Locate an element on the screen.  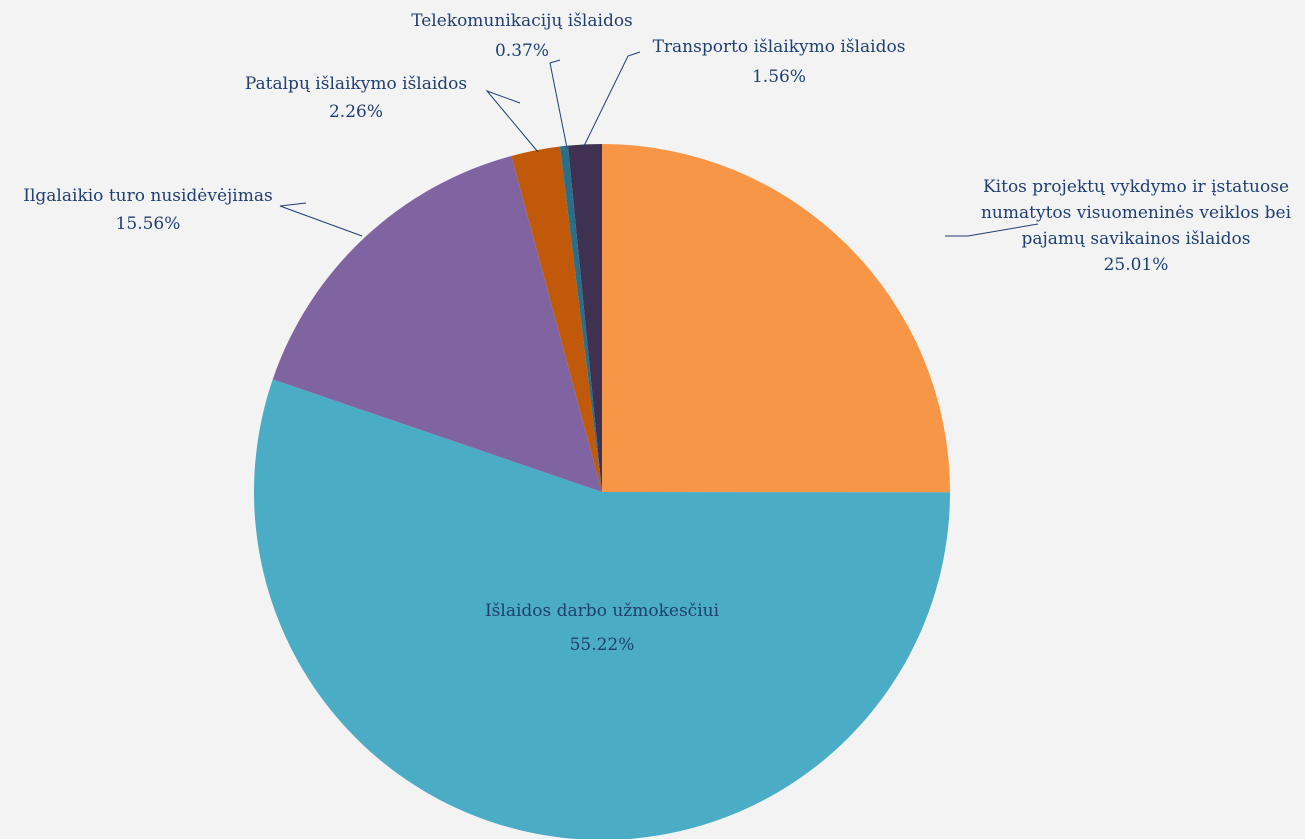
slice-category-label-3: Ilgalaikio turo nusidėvėjimas is located at coordinates (147, 196).